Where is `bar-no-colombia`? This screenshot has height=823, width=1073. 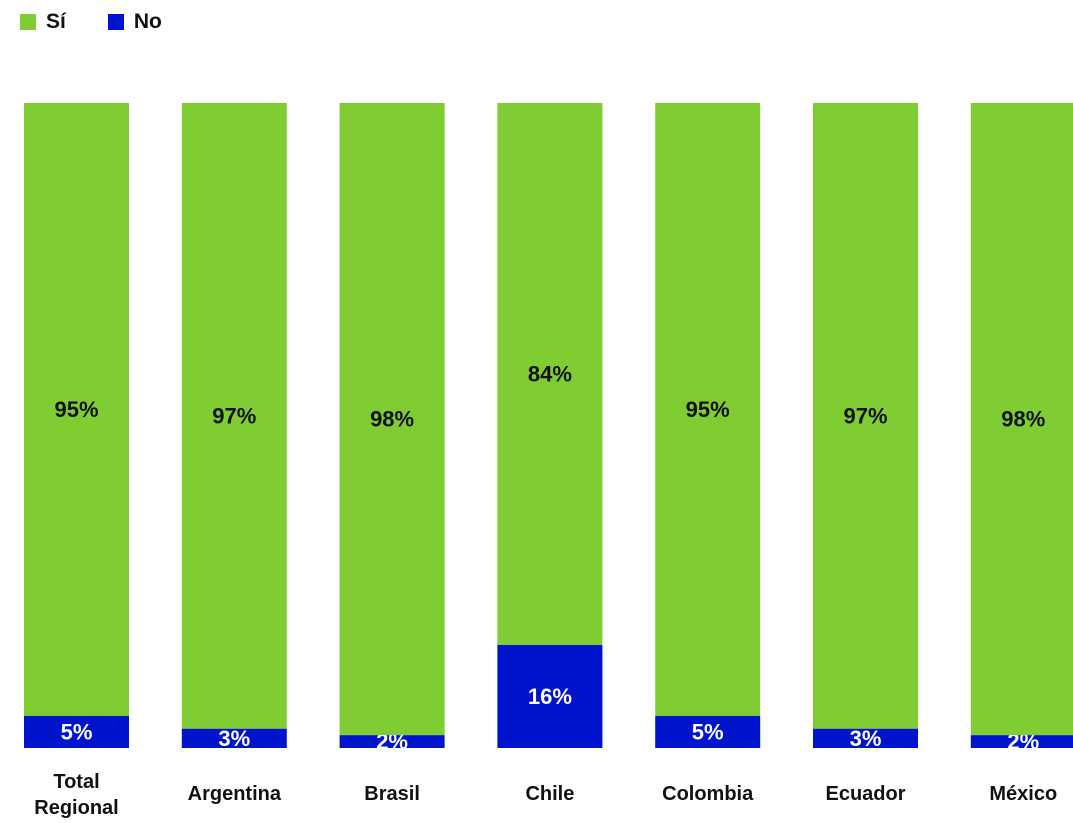
bar-no-colombia is located at coordinates (708, 731).